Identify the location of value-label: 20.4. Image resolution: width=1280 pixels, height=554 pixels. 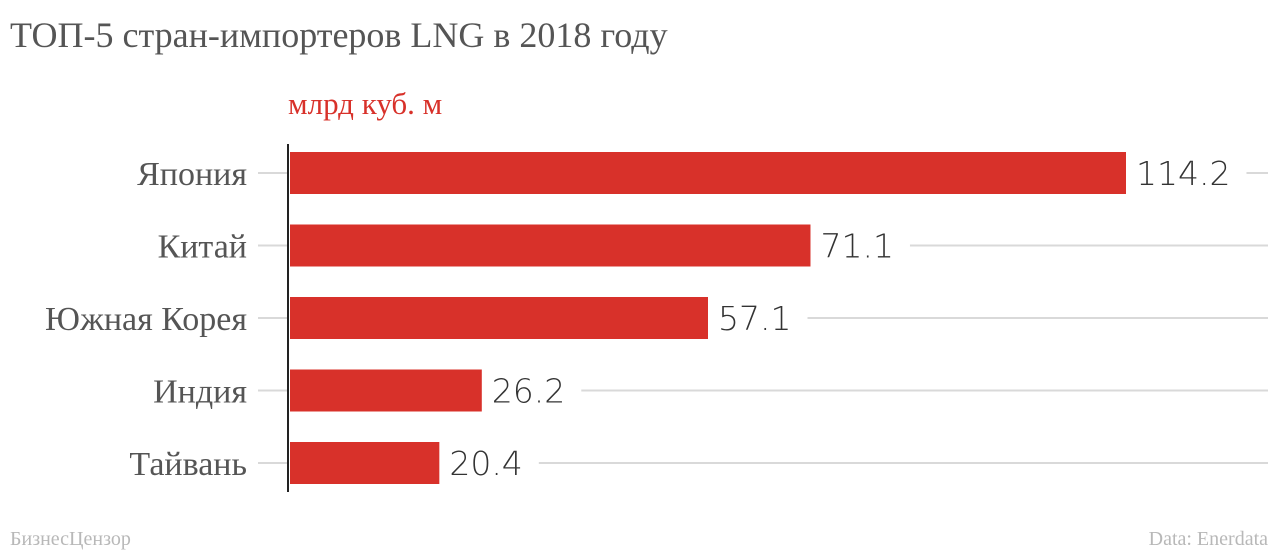
(485, 463).